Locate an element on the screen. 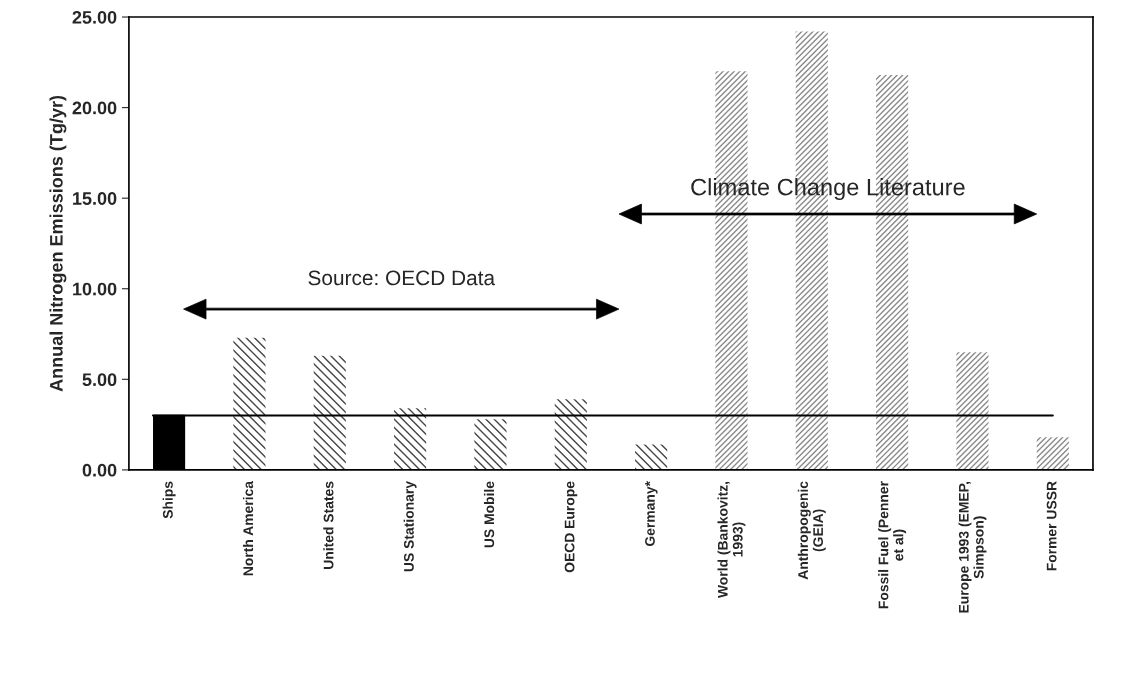 This screenshot has height=681, width=1121. y-tick-label: 15.00 is located at coordinates (95, 198).